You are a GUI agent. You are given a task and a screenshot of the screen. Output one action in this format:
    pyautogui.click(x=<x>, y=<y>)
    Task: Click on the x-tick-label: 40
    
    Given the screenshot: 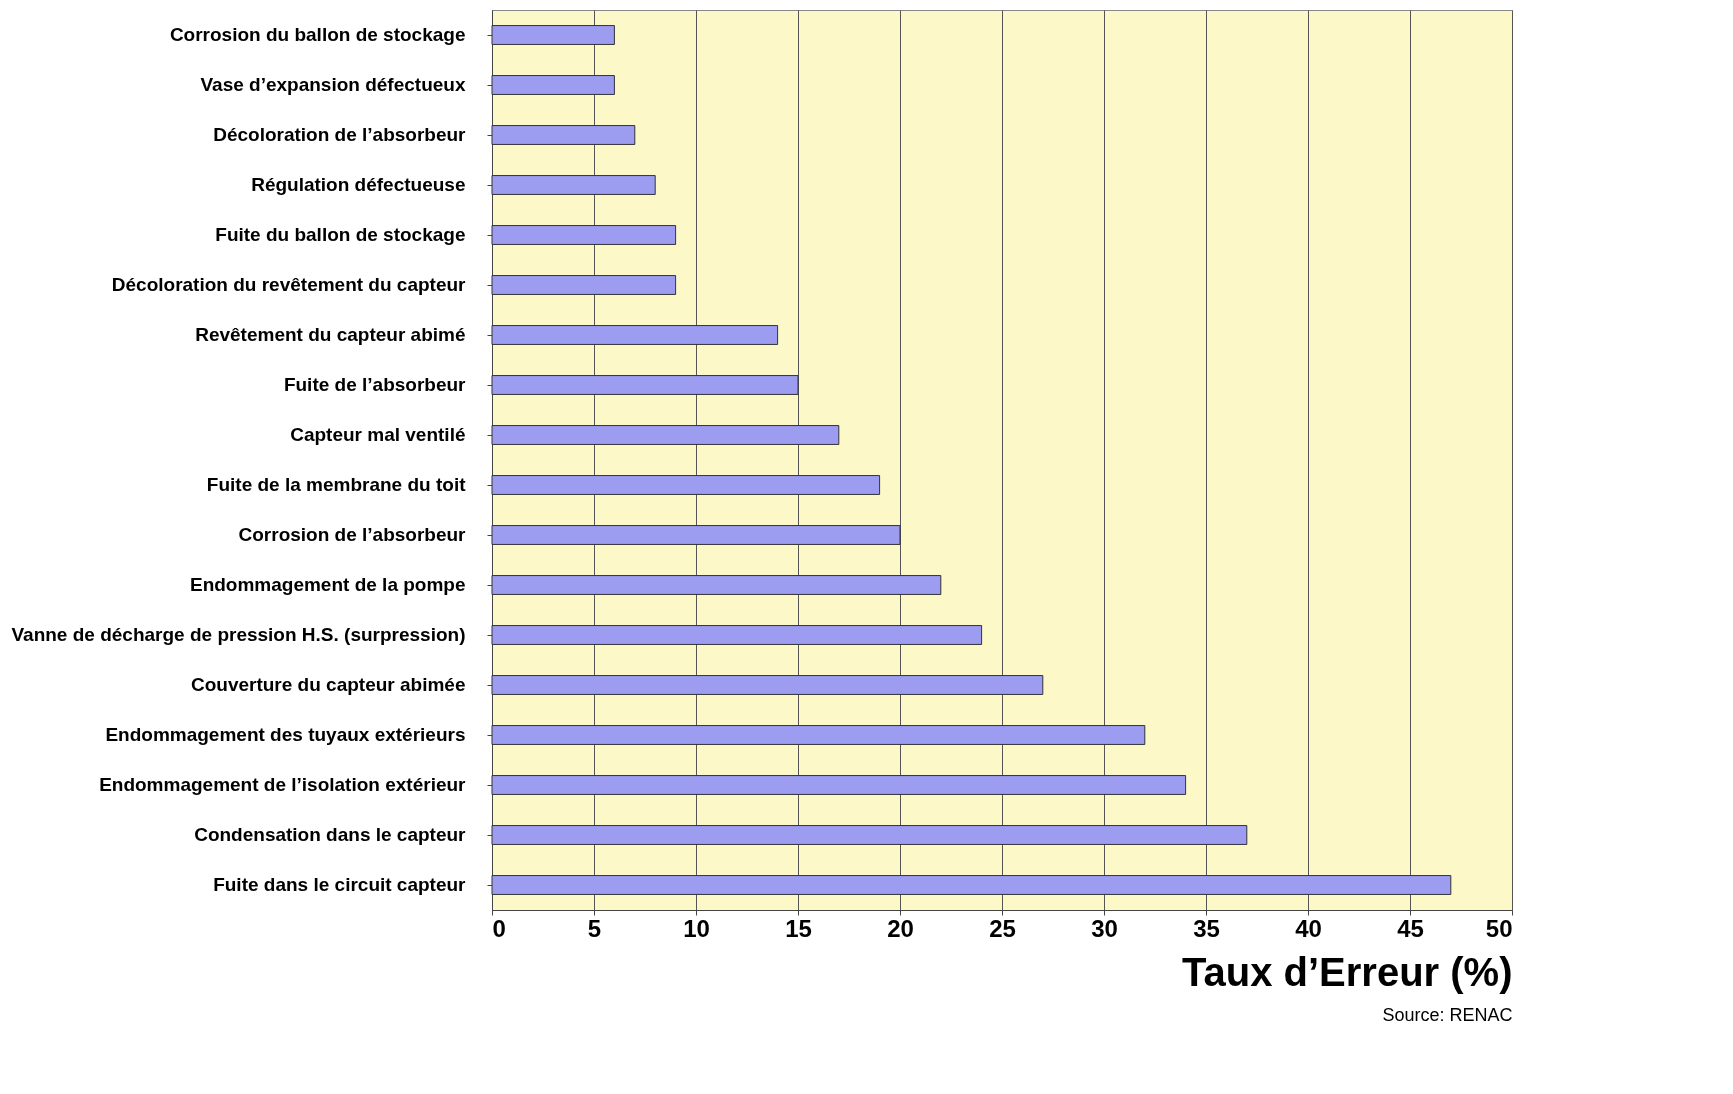 What is the action you would take?
    pyautogui.click(x=1308, y=928)
    